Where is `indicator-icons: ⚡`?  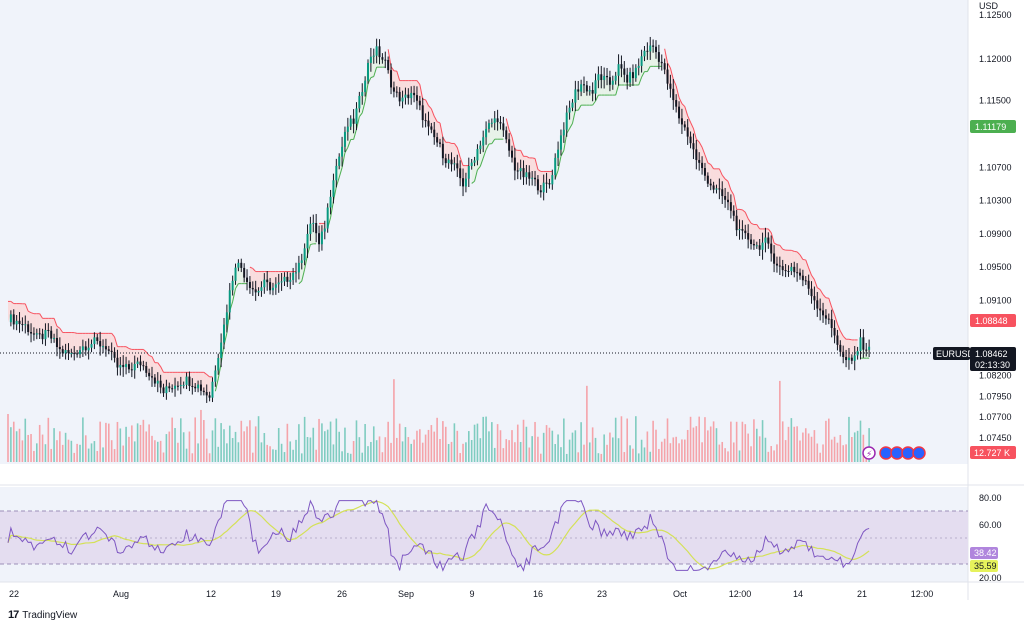 indicator-icons: ⚡ is located at coordinates (894, 453).